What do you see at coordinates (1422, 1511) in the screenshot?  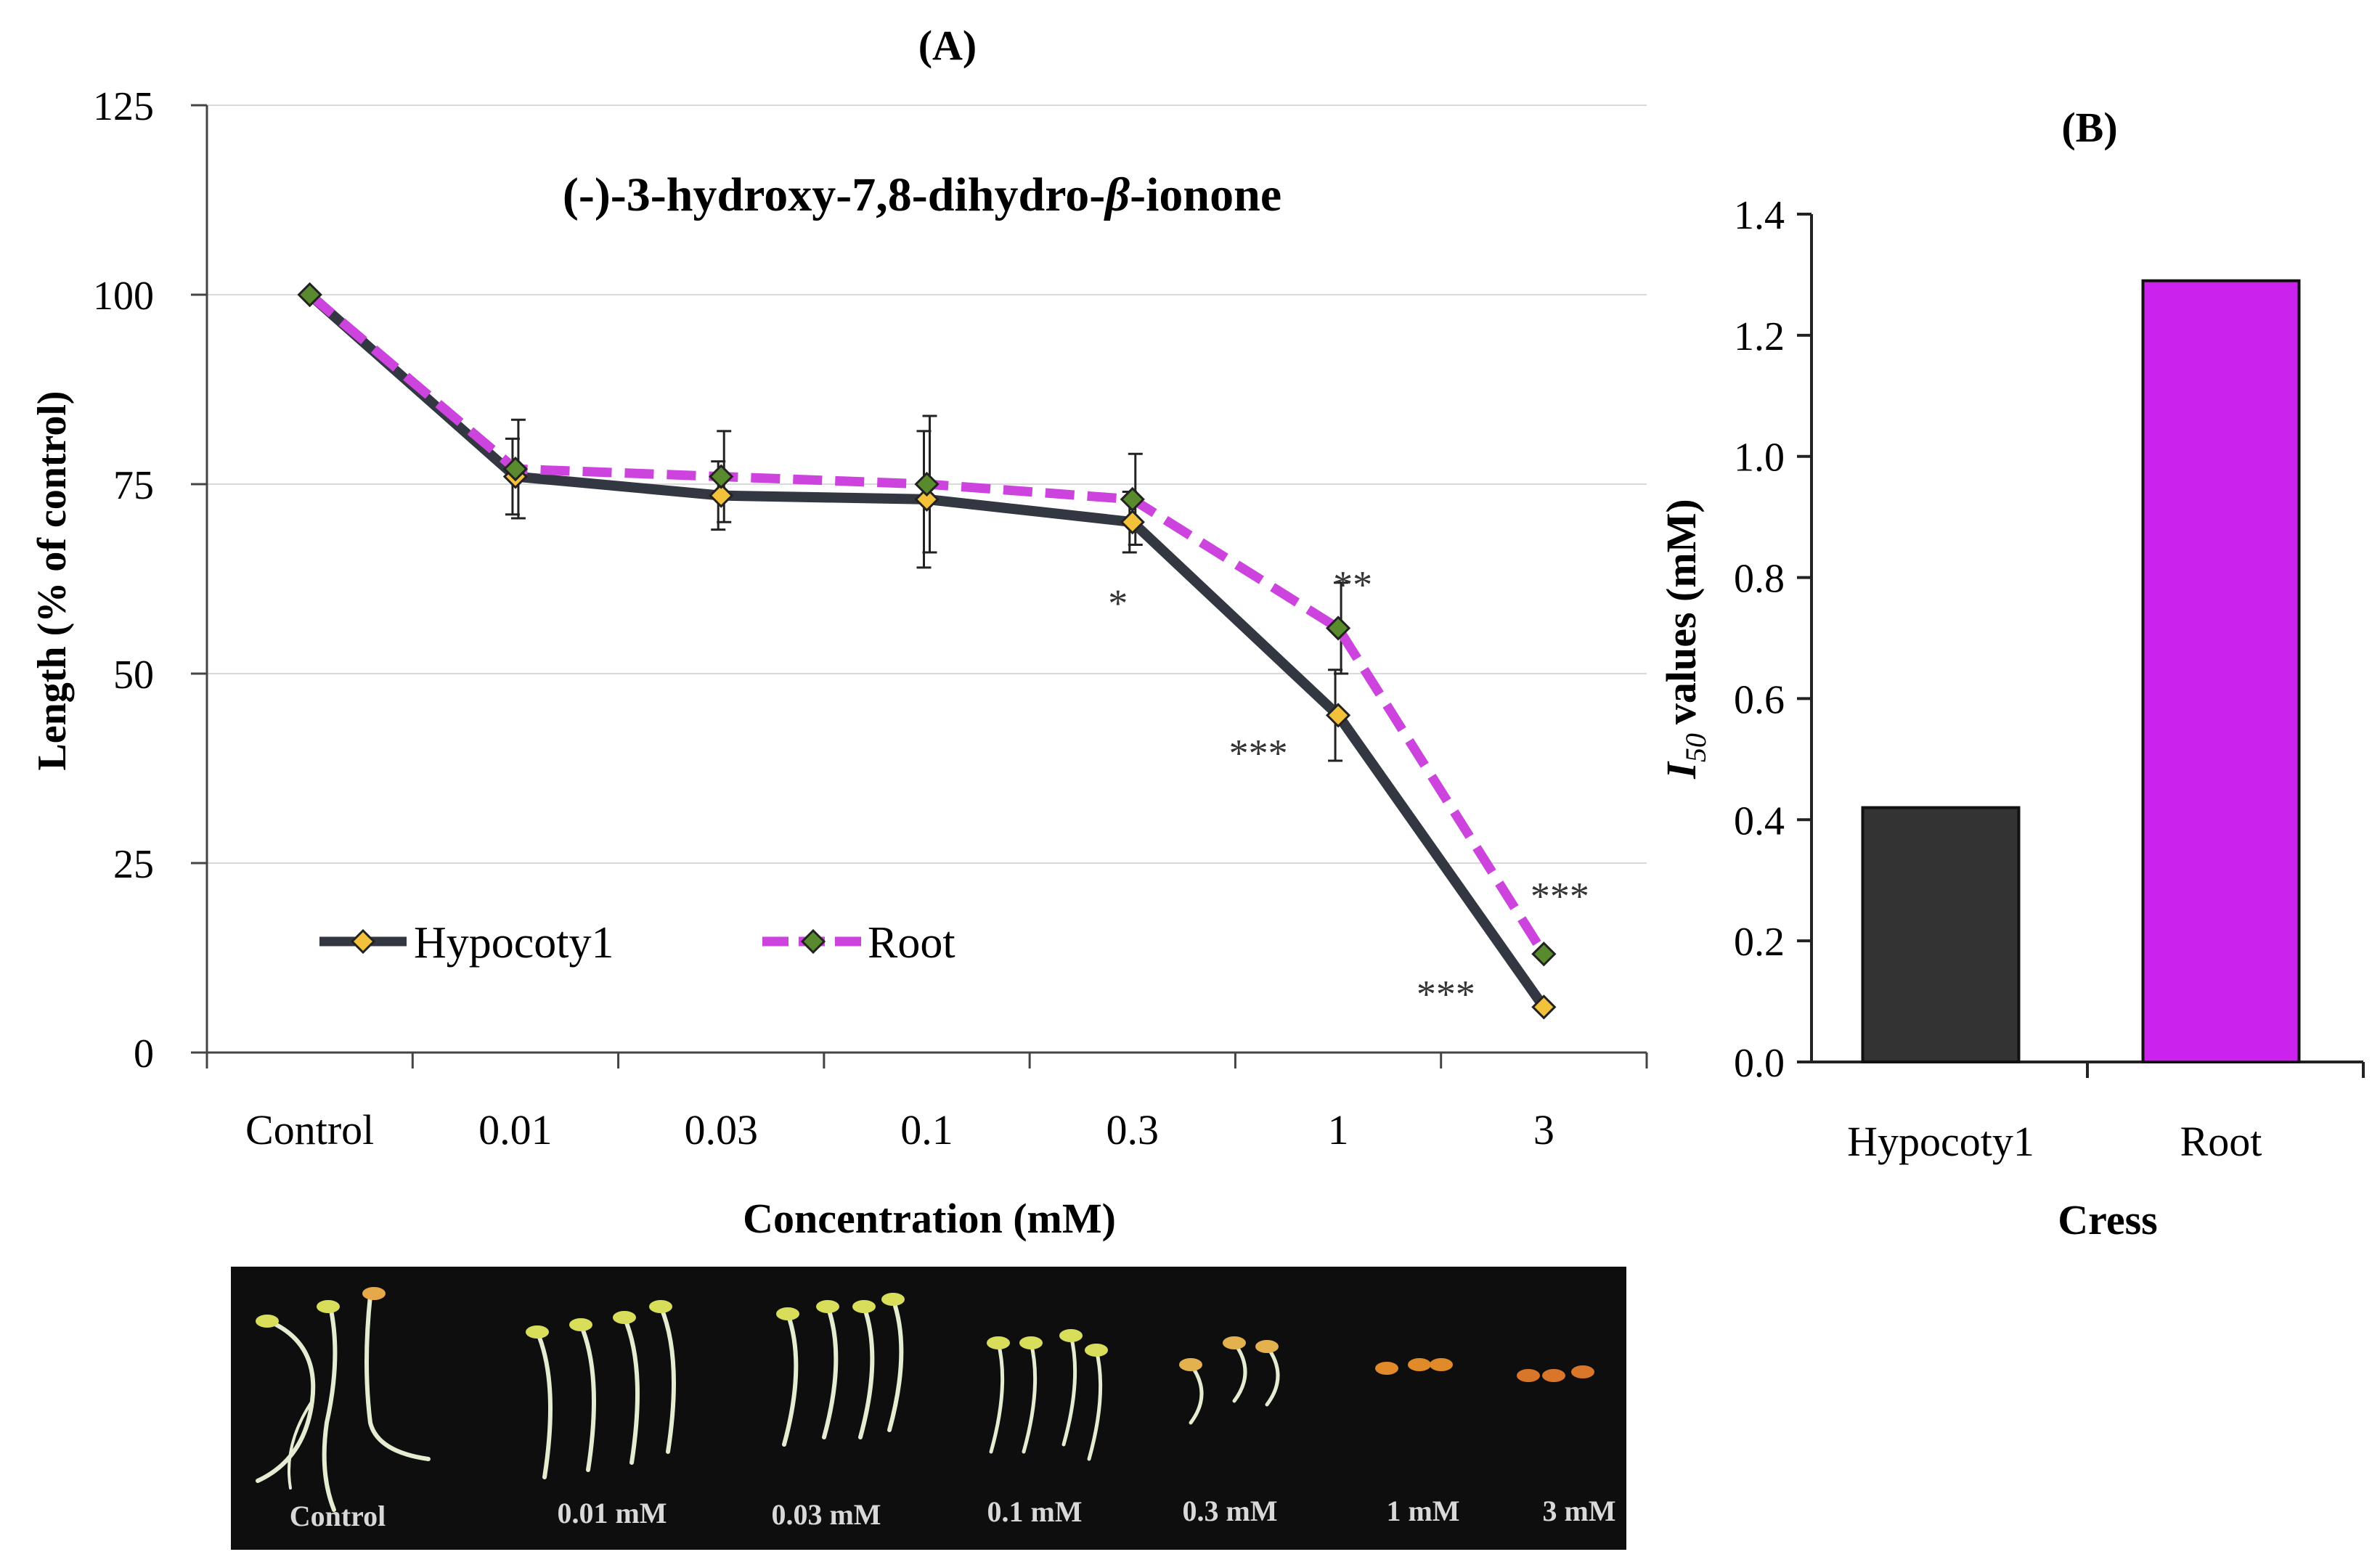 I see `photo-label: 1 mM` at bounding box center [1422, 1511].